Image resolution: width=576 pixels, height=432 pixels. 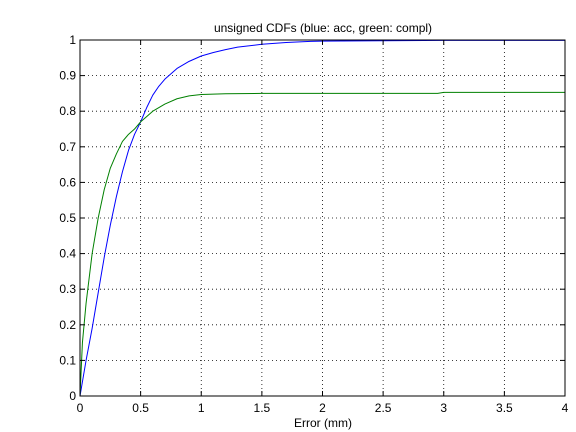 What do you see at coordinates (201, 408) in the screenshot?
I see `x-tick-label: 1` at bounding box center [201, 408].